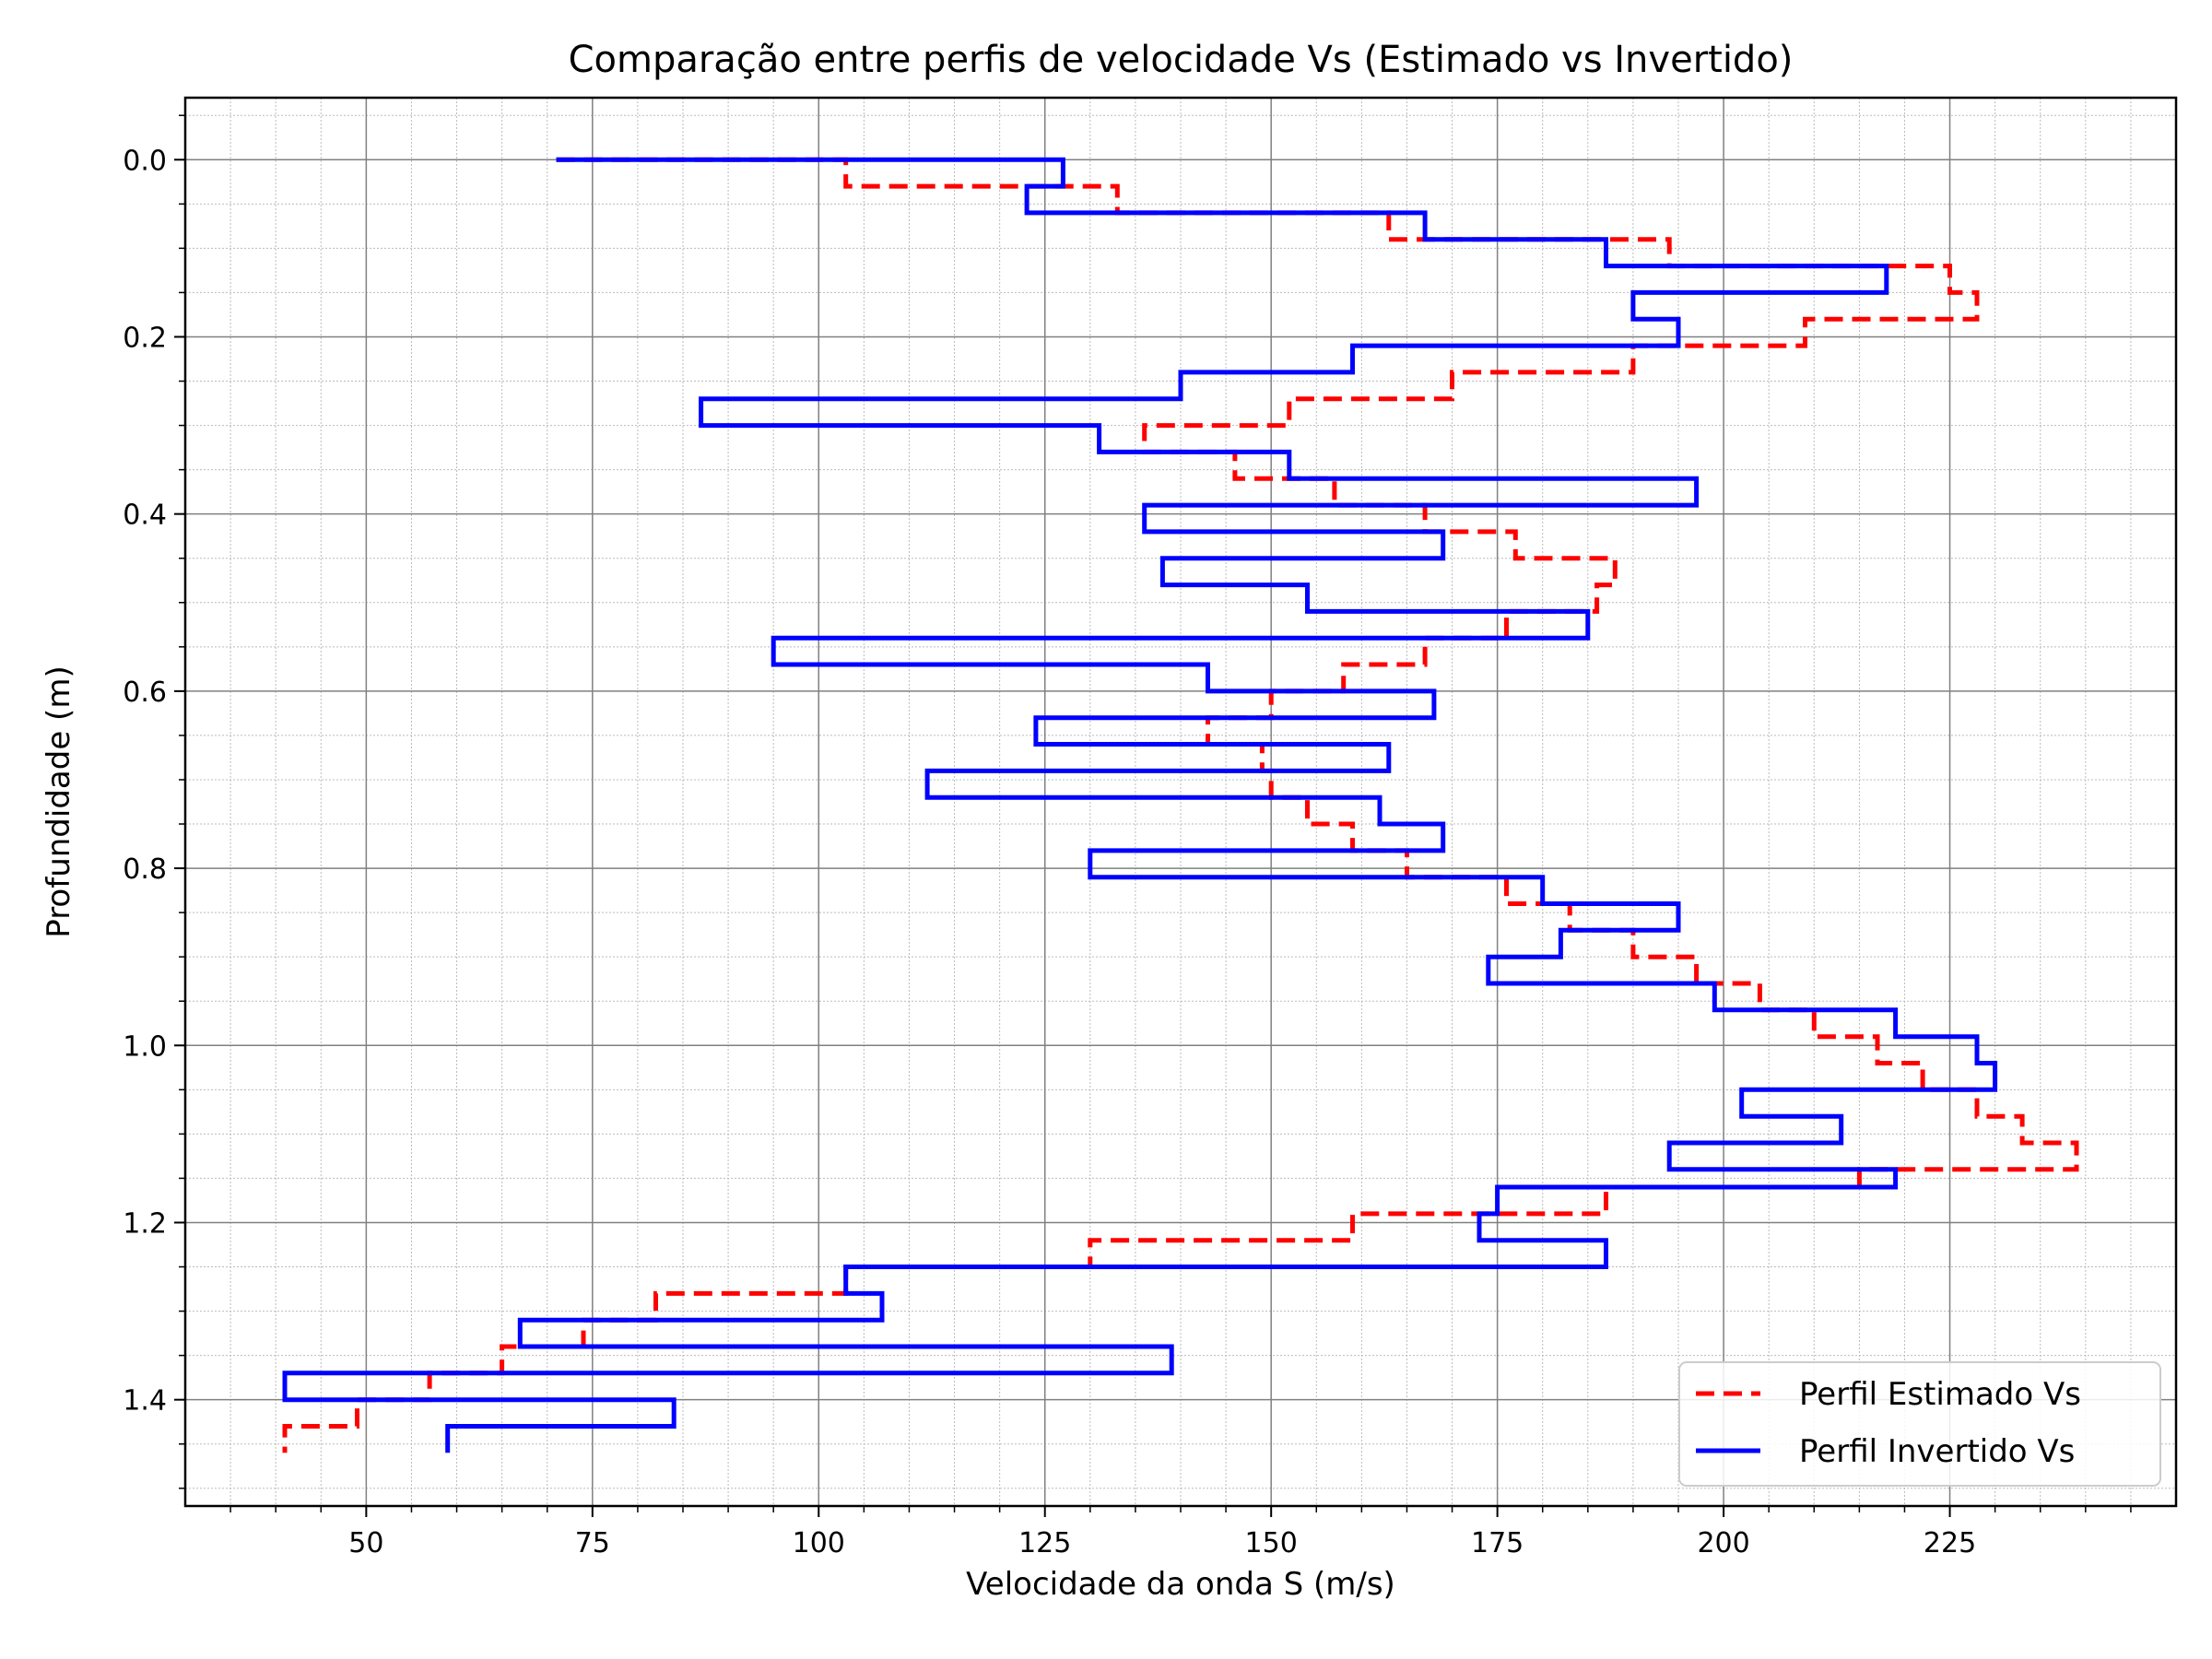 This screenshot has height=1659, width=2212. What do you see at coordinates (365, 1543) in the screenshot?
I see `x-tick-label: 50` at bounding box center [365, 1543].